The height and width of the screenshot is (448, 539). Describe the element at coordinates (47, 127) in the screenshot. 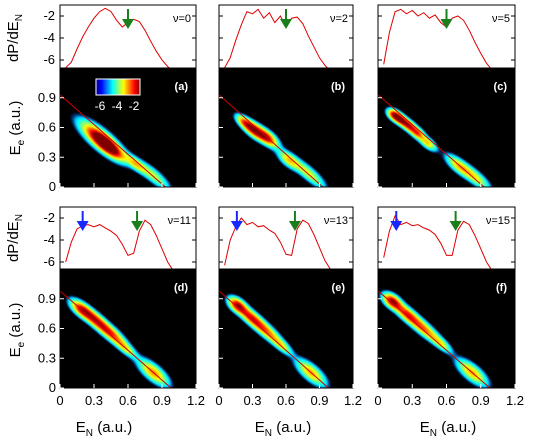

I see `panel-1-map-ytick-label-2: 0.6` at that location.